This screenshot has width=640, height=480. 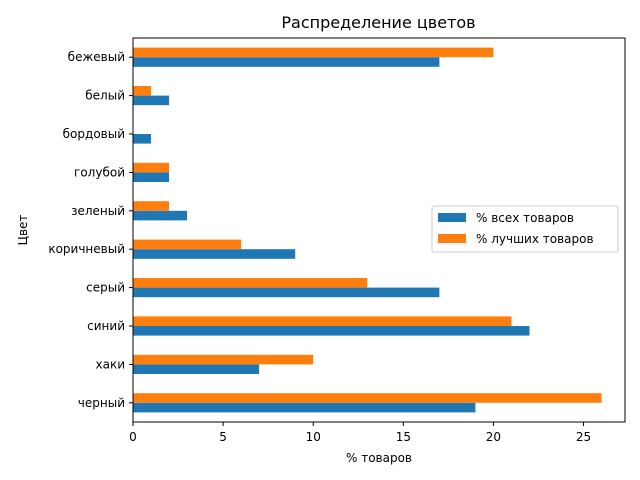 I want to click on y-axis-label: Цвет, so click(x=23, y=230).